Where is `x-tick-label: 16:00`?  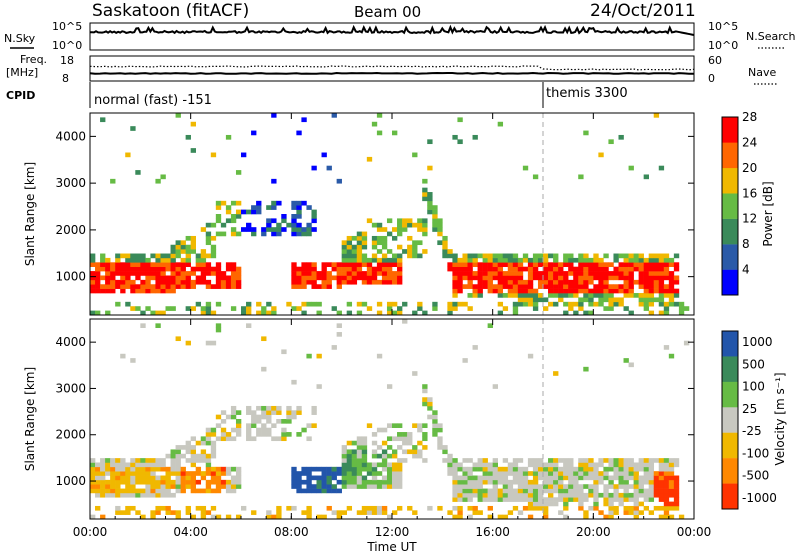 x-tick-label: 16:00 is located at coordinates (492, 532).